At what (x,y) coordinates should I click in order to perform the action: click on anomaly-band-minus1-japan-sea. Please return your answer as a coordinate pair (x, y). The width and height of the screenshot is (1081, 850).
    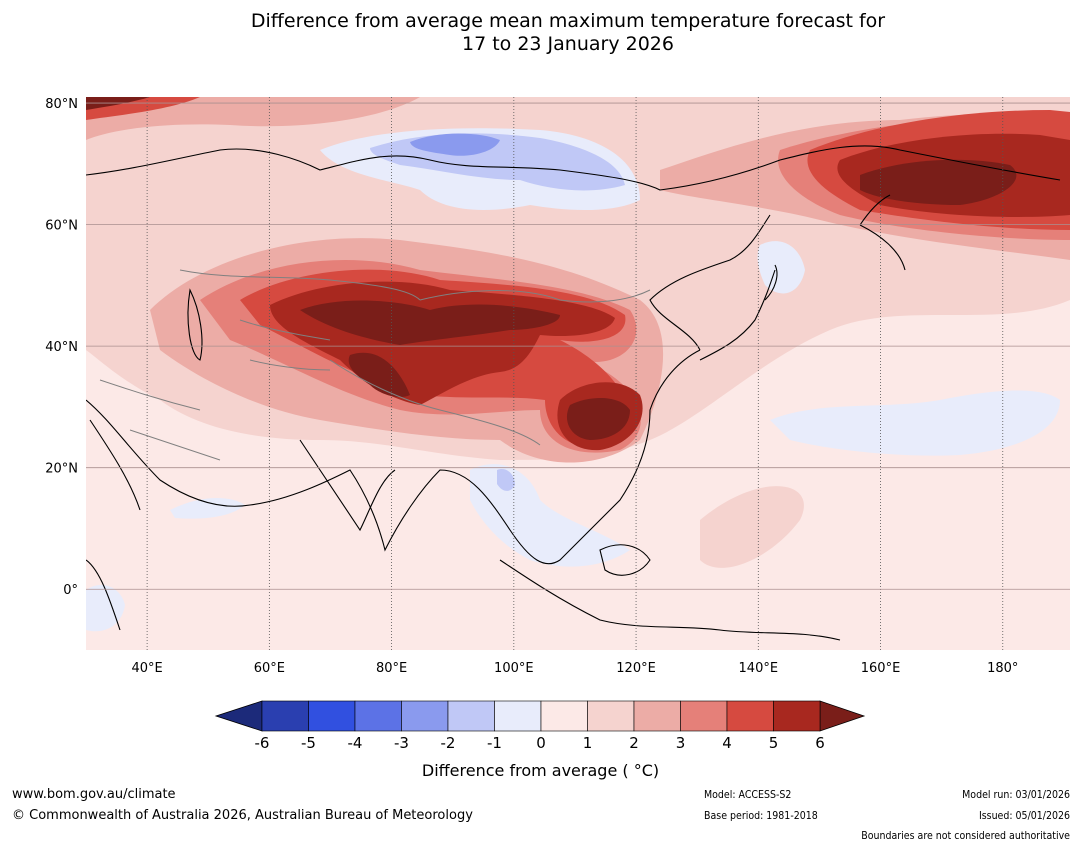
    Looking at the image, I should click on (781, 267).